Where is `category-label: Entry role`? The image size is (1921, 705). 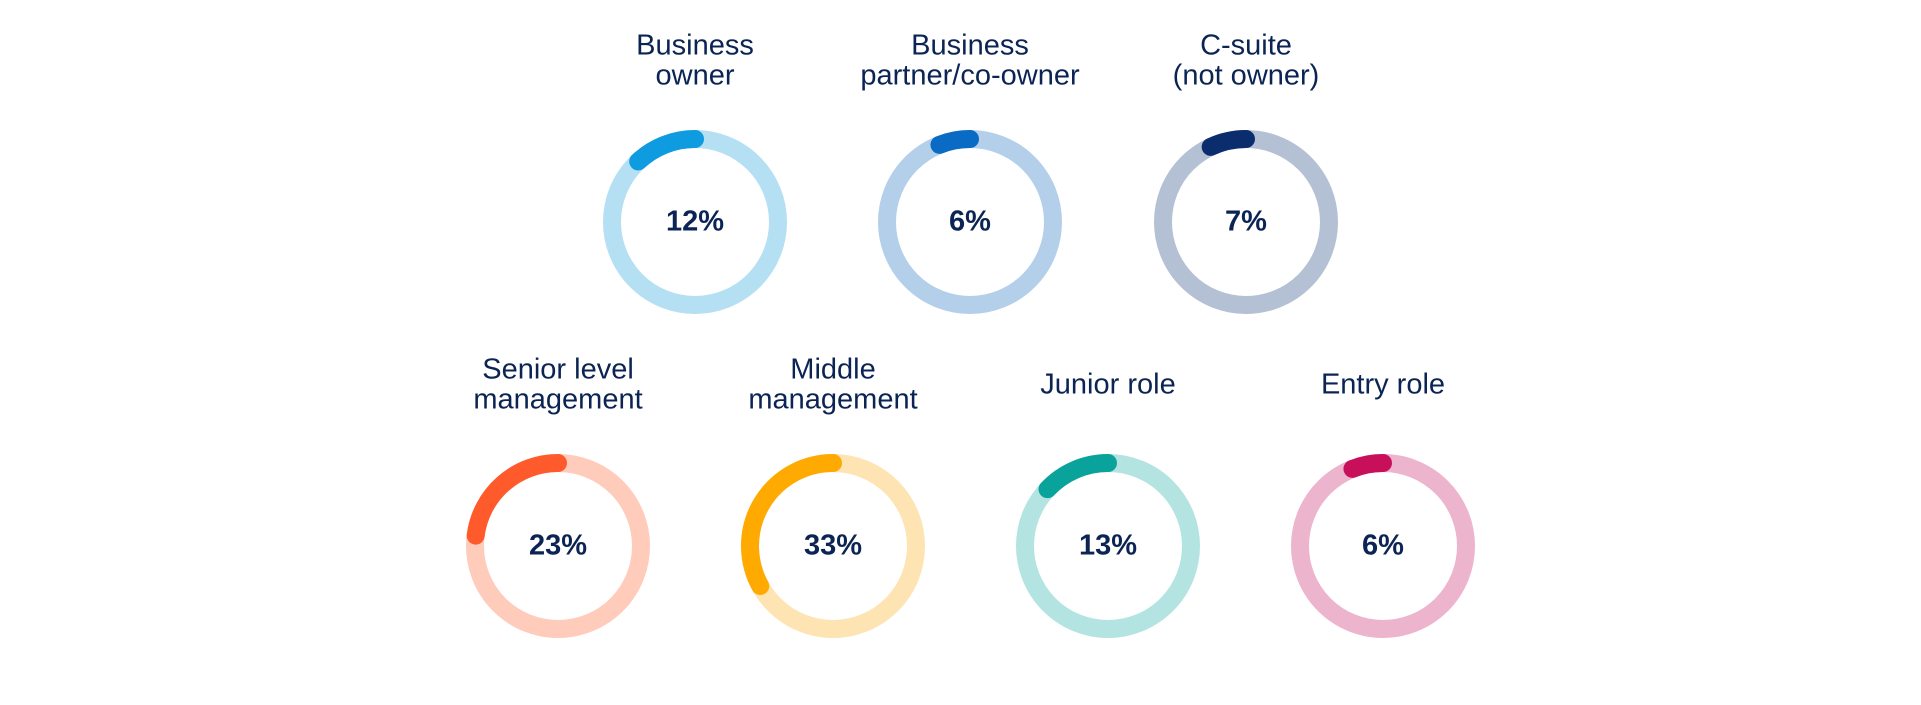
category-label: Entry role is located at coordinates (1383, 385).